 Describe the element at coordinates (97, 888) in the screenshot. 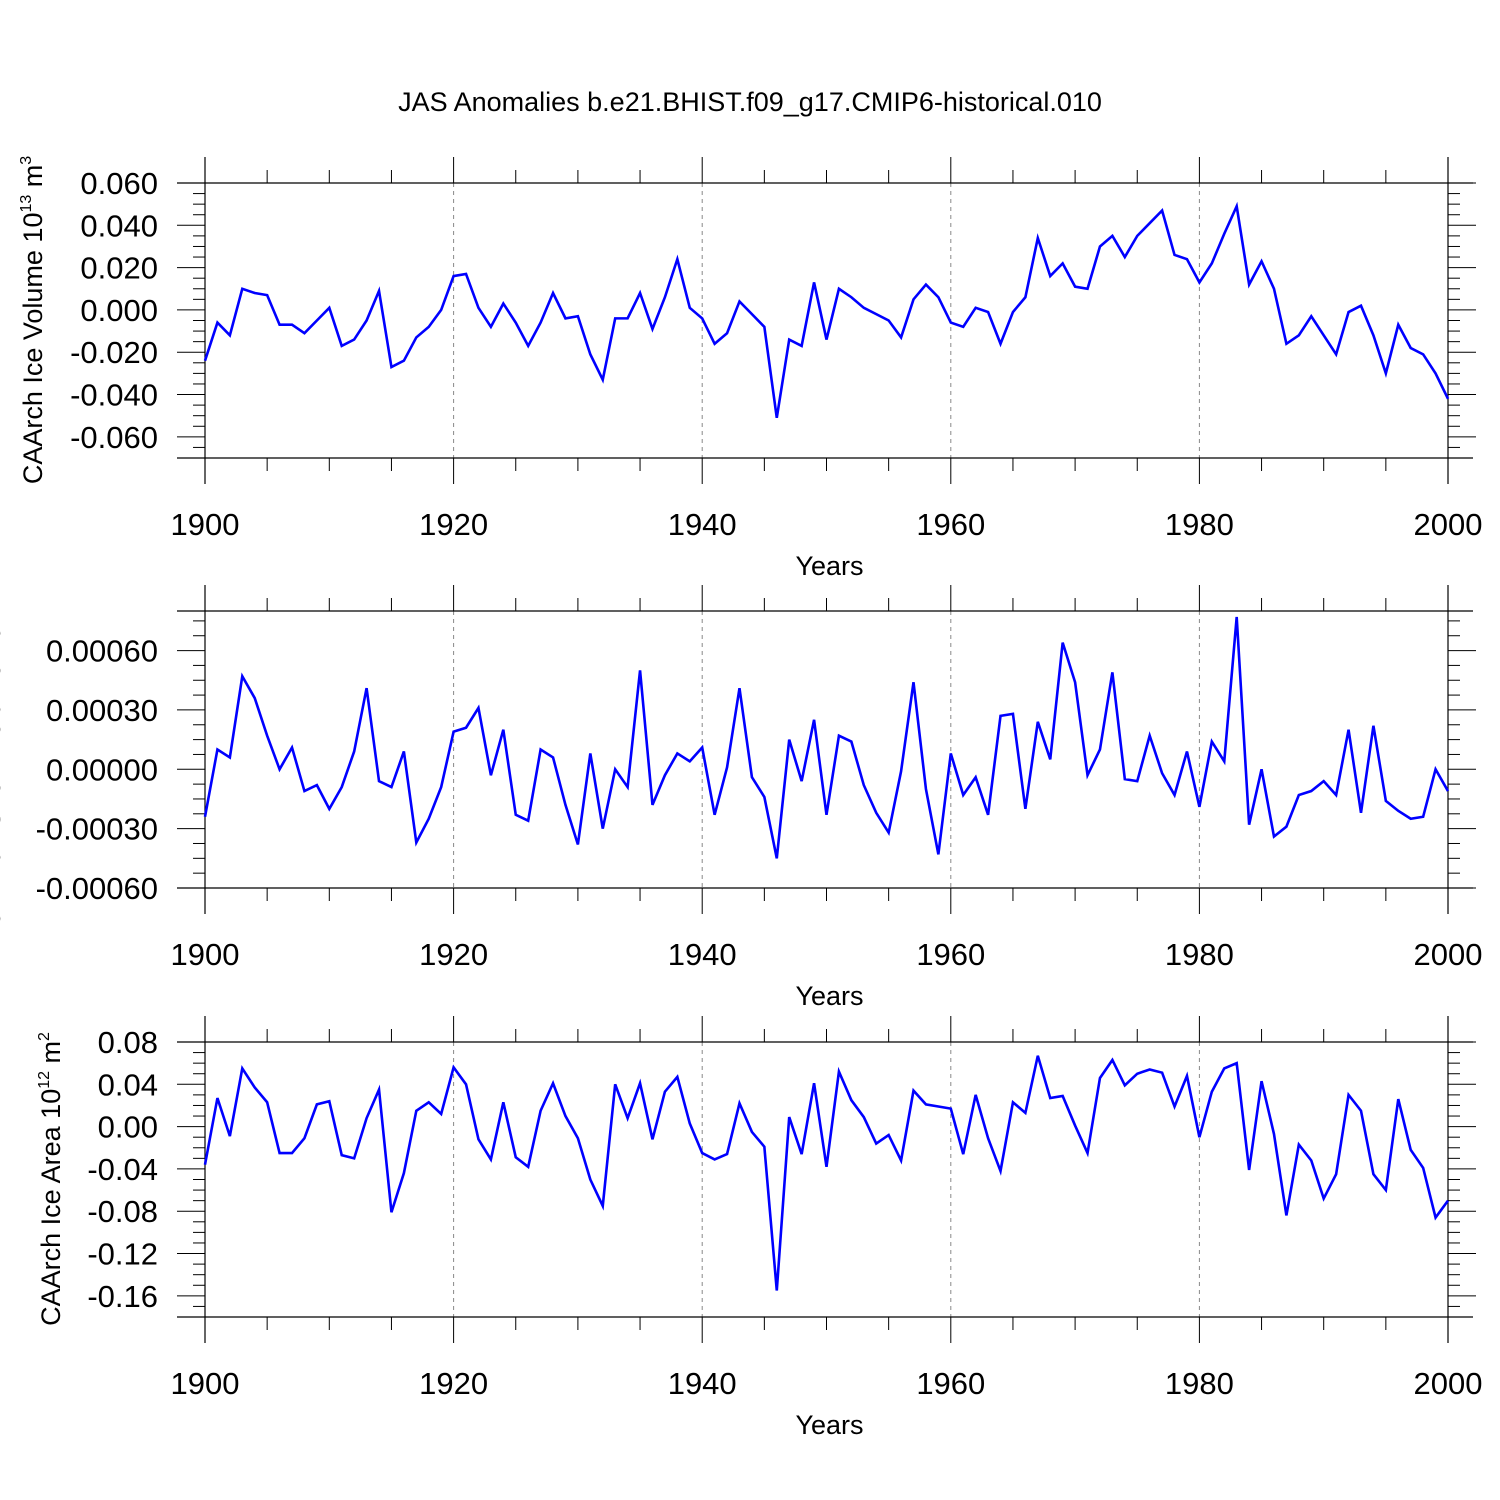

I see `y-tick-label: -0.00060` at that location.